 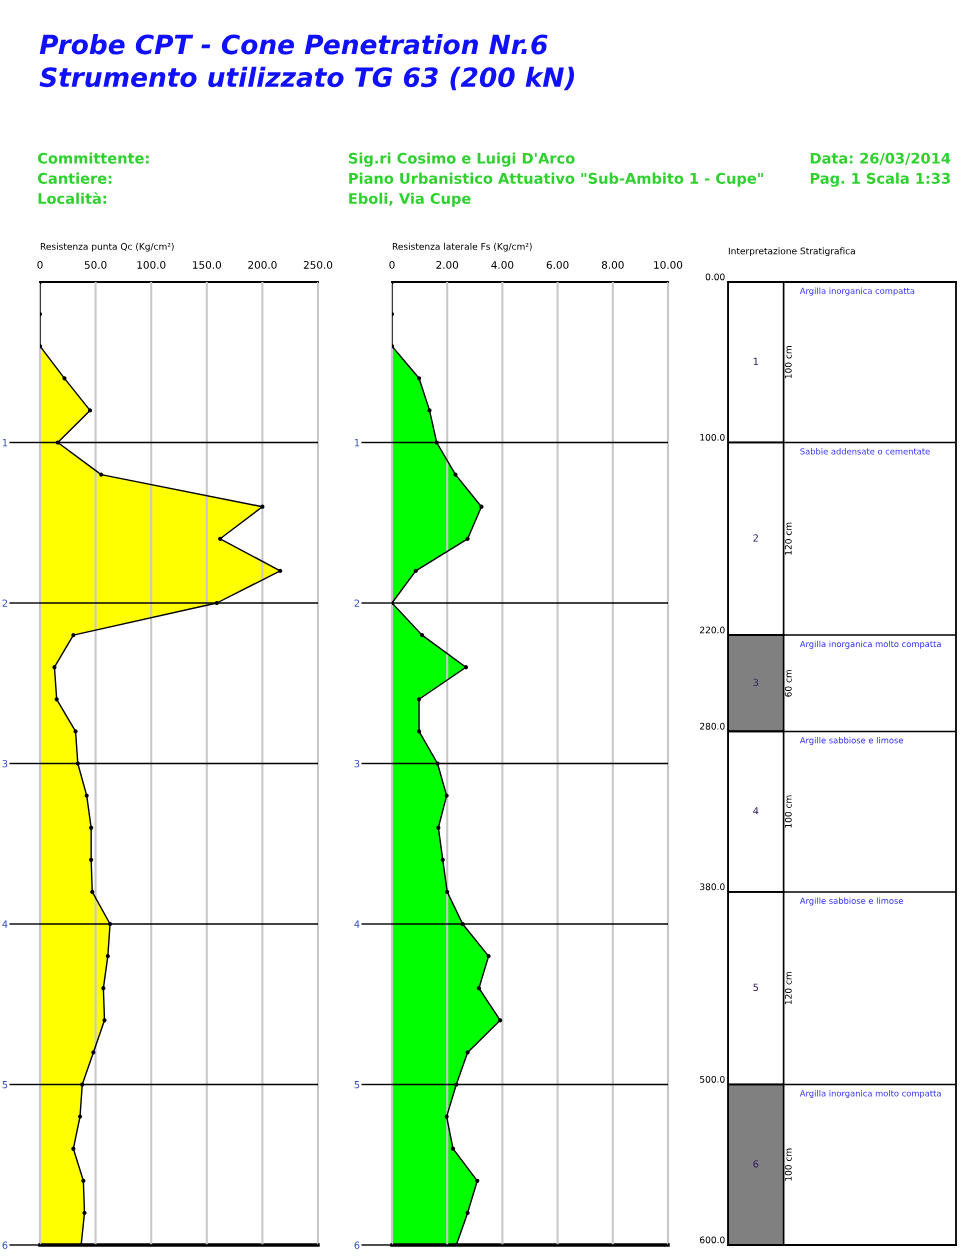 I want to click on x-axis-title: Resistenza punta Qc (Kg/cm²), so click(x=107, y=247).